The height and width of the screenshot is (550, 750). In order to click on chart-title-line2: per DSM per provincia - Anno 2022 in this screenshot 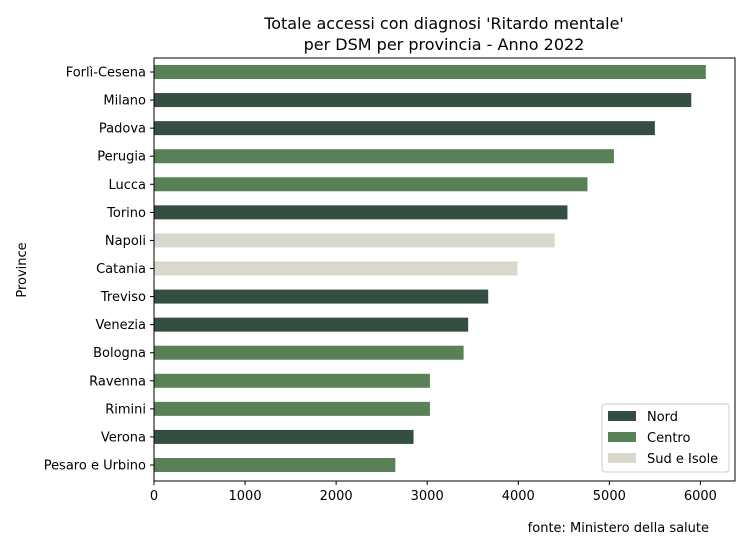, I will do `click(444, 44)`.